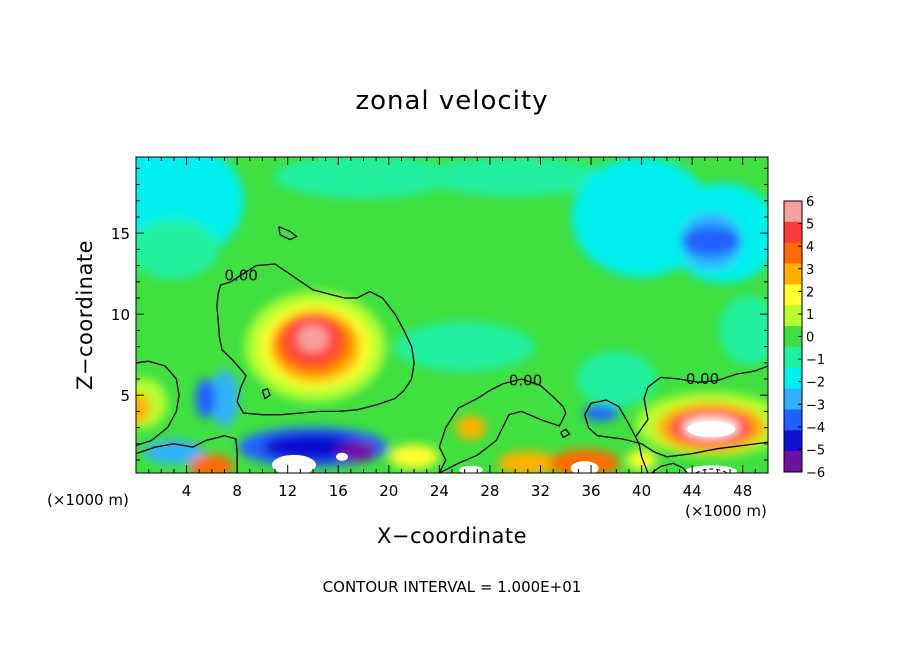 This screenshot has width=904, height=654. What do you see at coordinates (742, 491) in the screenshot?
I see `x-tick-label: 48` at bounding box center [742, 491].